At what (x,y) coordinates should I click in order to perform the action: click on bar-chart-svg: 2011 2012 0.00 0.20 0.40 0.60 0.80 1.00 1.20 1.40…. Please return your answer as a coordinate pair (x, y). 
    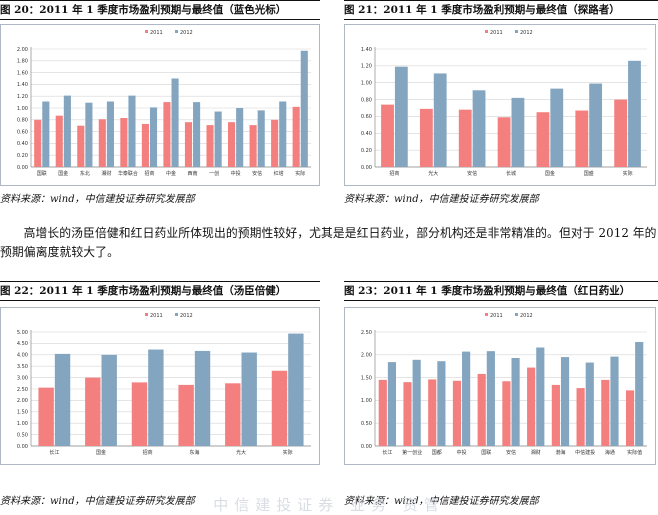
    Looking at the image, I should click on (164, 103).